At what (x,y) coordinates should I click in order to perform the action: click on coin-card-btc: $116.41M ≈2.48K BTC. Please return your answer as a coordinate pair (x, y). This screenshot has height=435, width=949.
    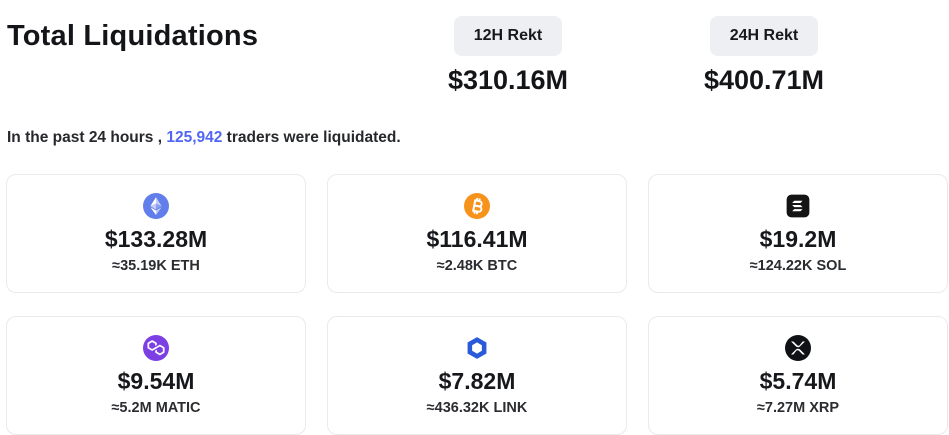
    Looking at the image, I should click on (477, 233).